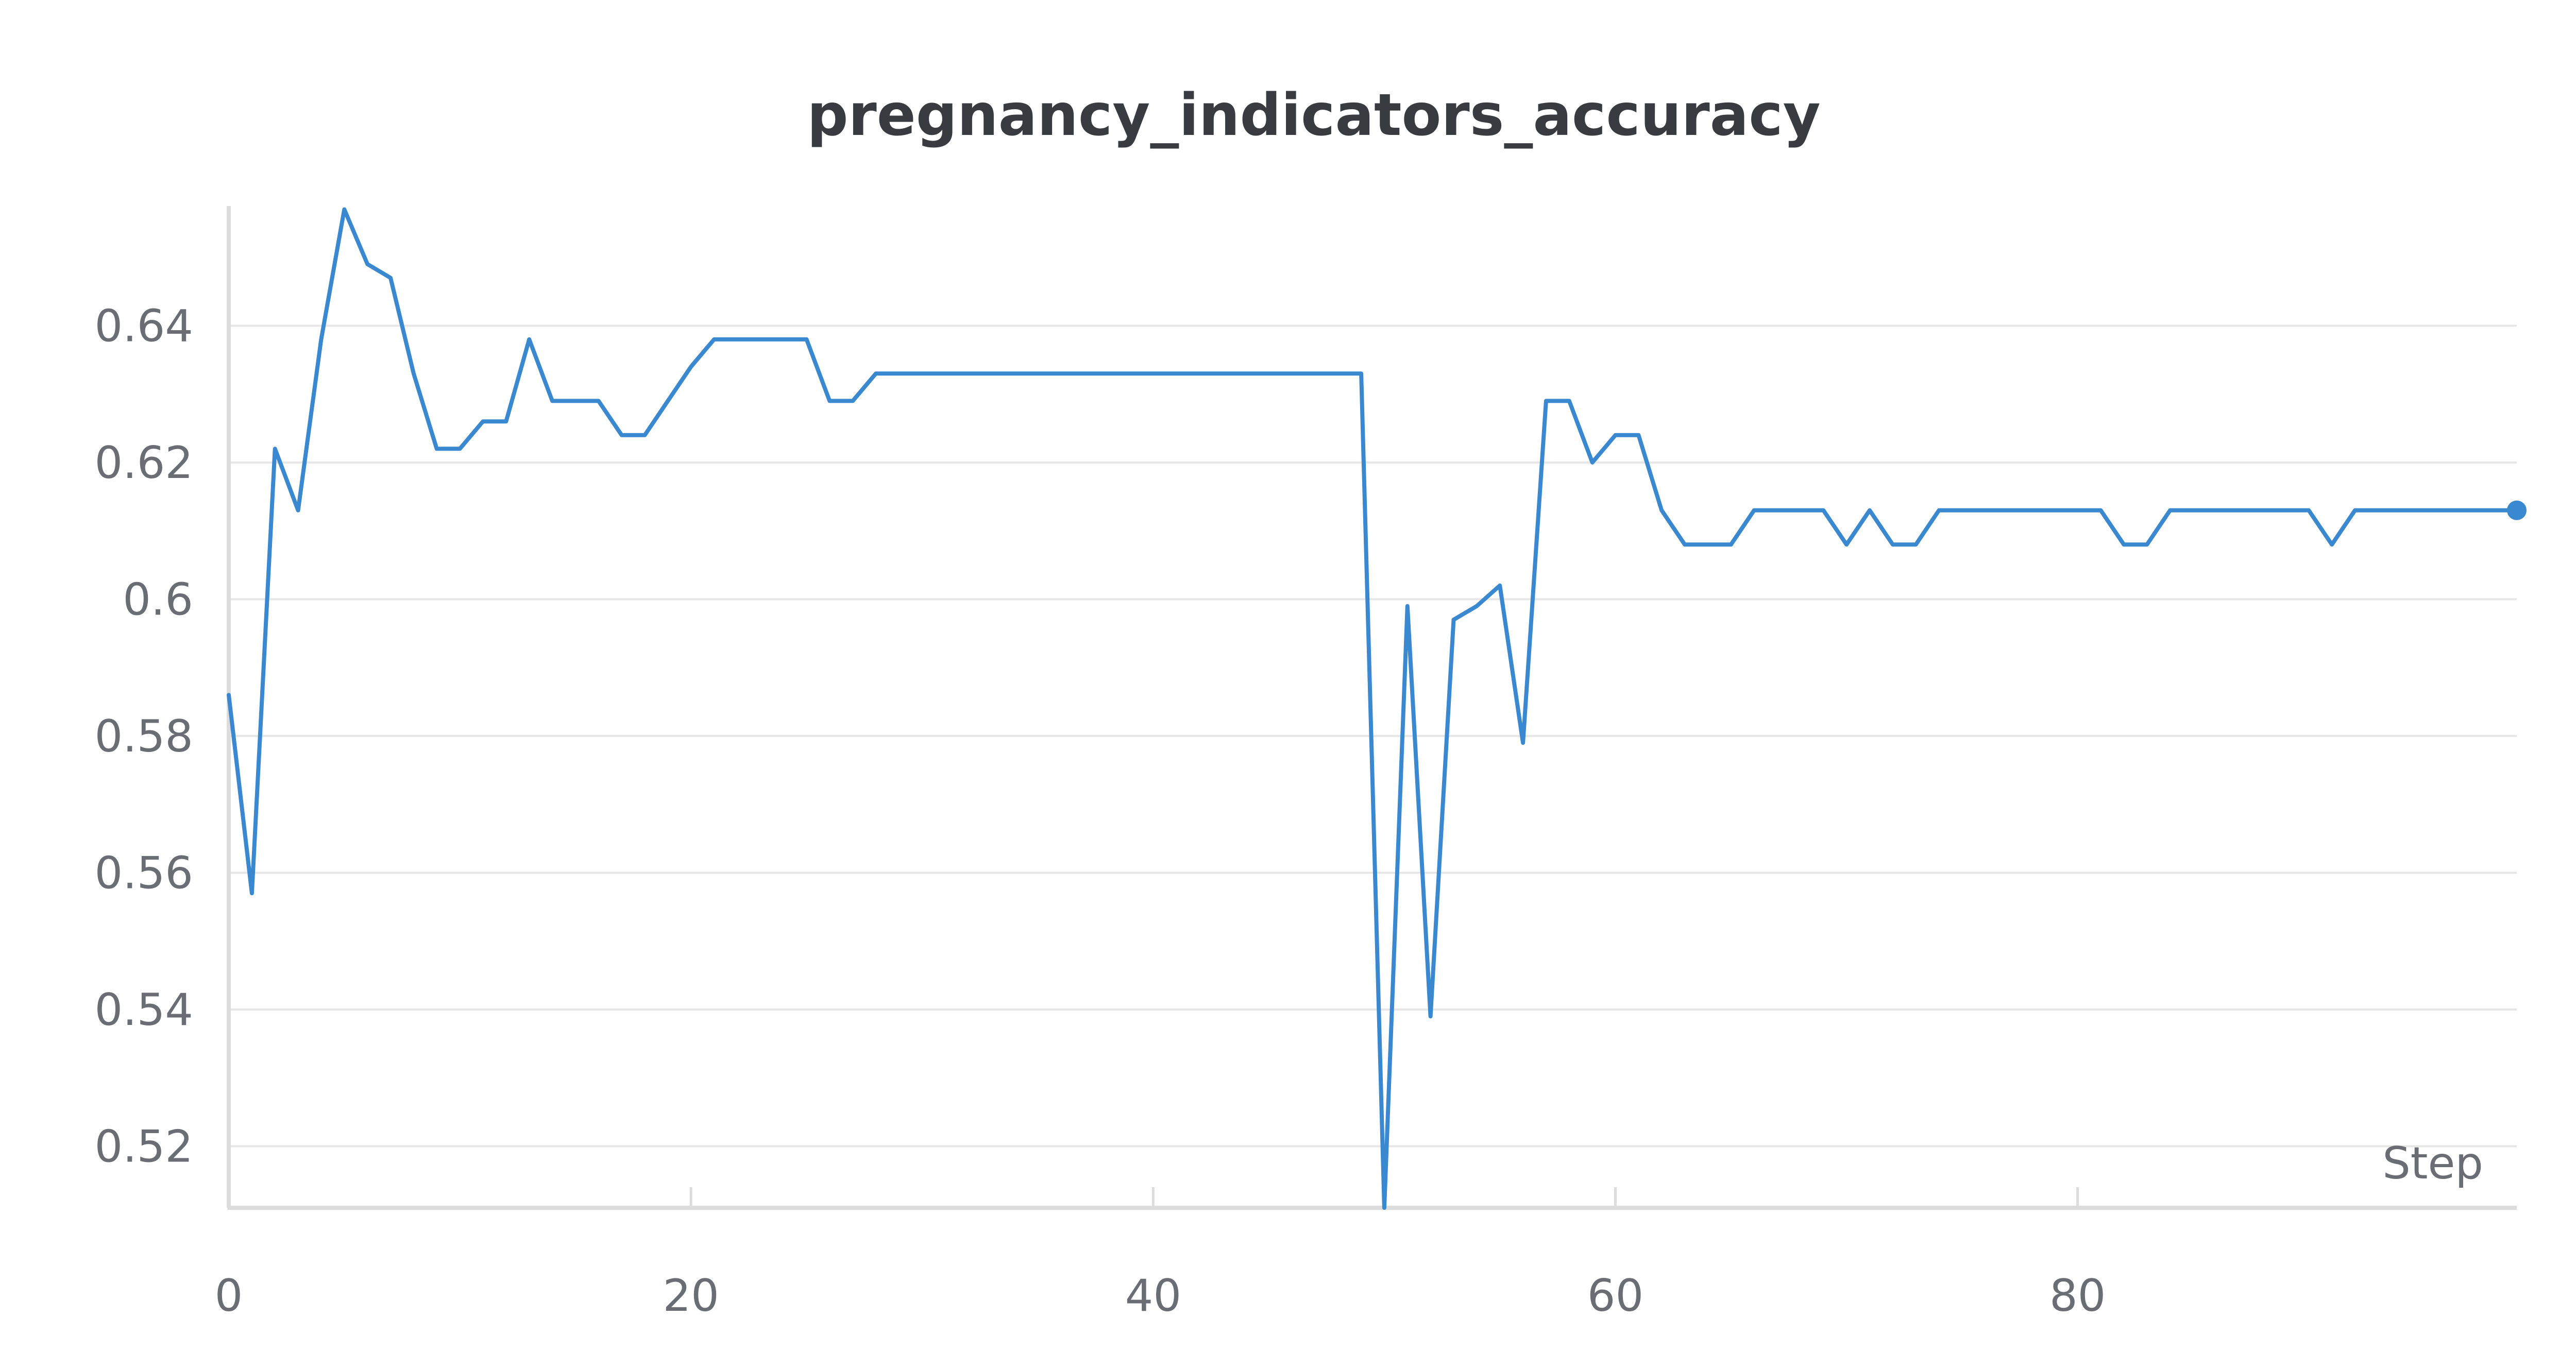  Describe the element at coordinates (2432, 1163) in the screenshot. I see `x-axis-title: Step` at that location.